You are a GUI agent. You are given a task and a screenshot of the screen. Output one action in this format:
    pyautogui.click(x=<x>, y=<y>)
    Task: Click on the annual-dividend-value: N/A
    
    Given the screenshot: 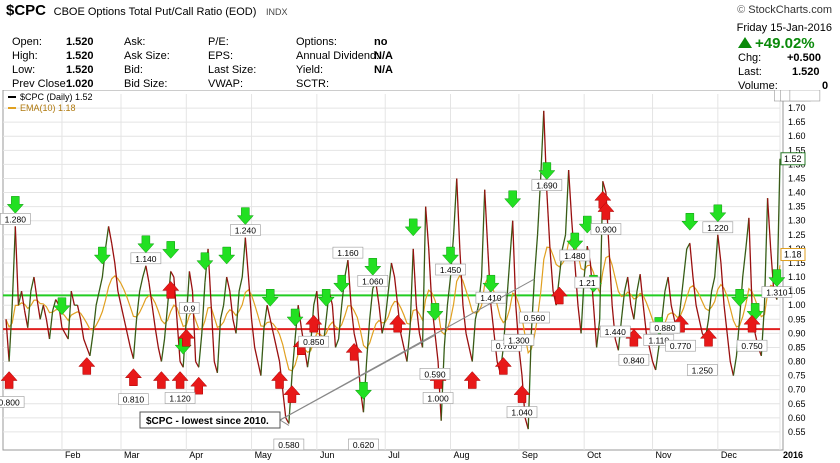 What is the action you would take?
    pyautogui.click(x=383, y=56)
    